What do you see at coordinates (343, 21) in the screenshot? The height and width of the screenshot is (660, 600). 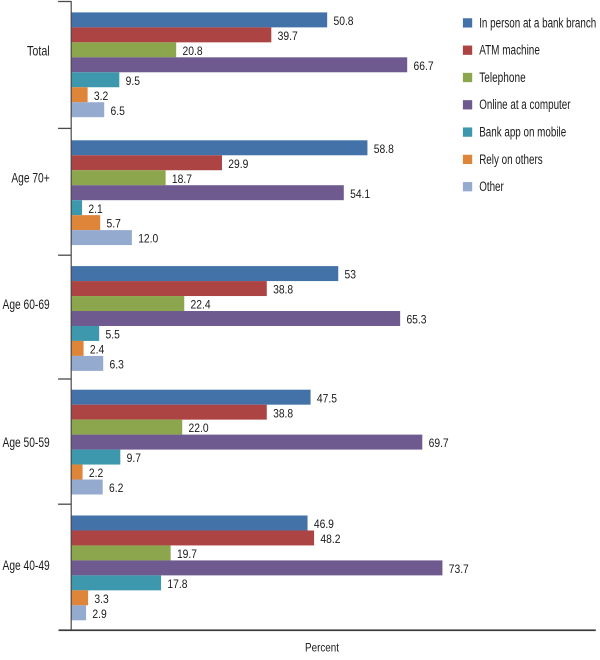 I see `svg-text: 50.8` at bounding box center [343, 21].